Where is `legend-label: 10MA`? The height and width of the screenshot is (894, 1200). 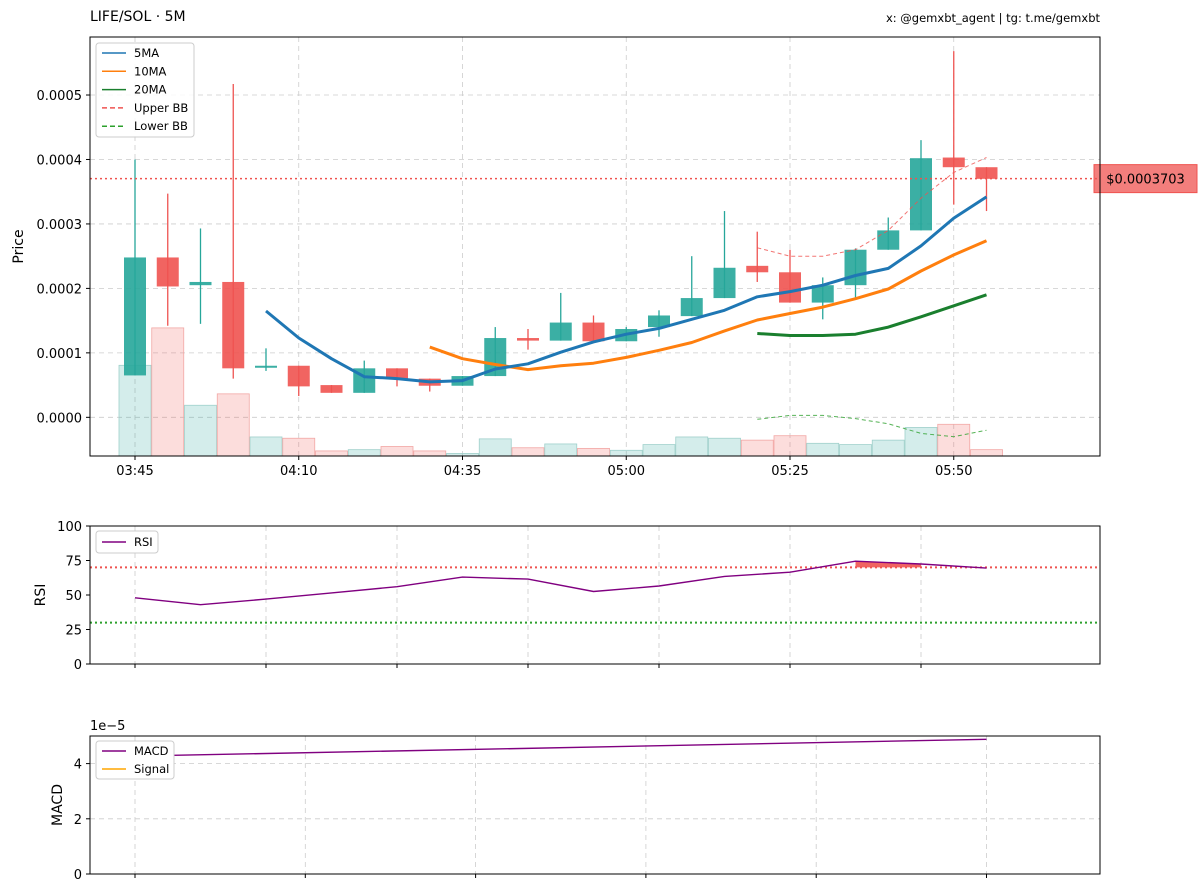 legend-label: 10MA is located at coordinates (150, 71).